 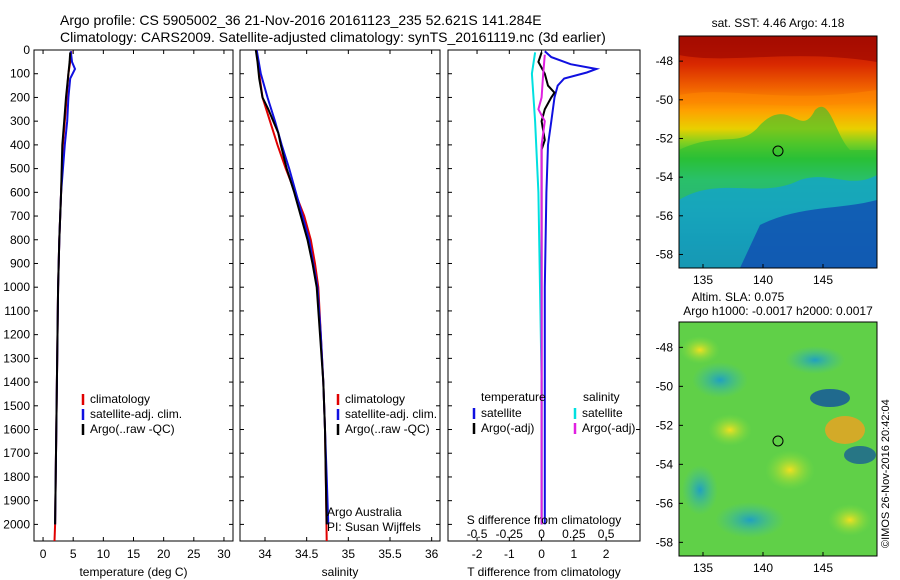 What do you see at coordinates (164, 554) in the screenshot?
I see `temperature-xtick-label: 20` at bounding box center [164, 554].